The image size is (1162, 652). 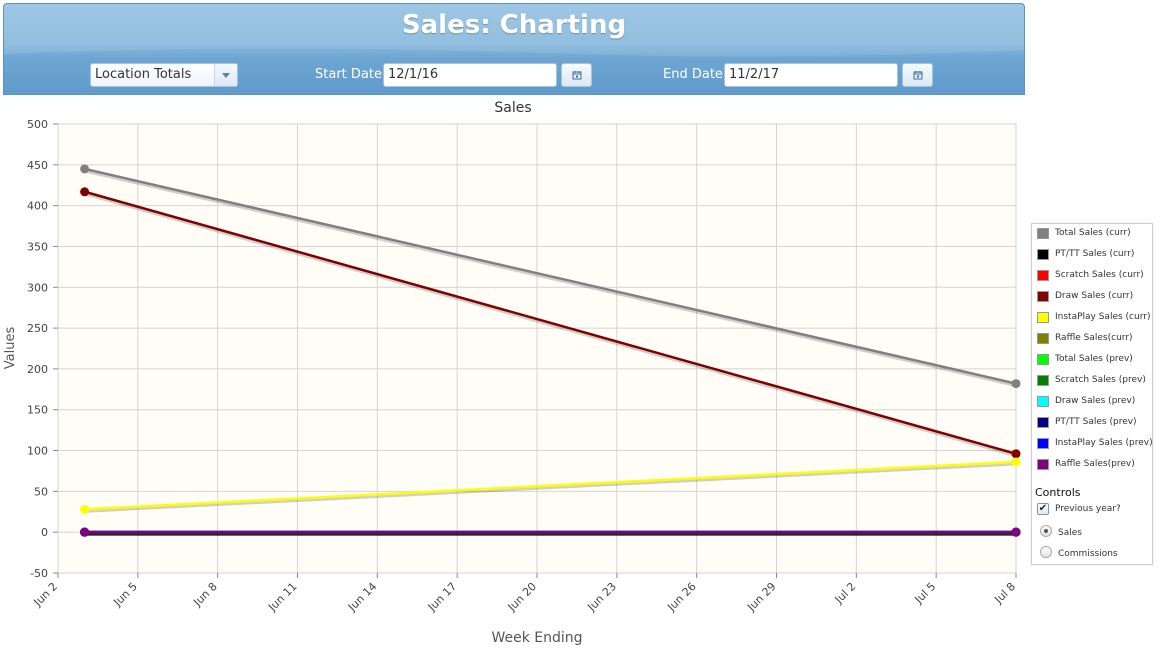 What do you see at coordinates (37, 410) in the screenshot?
I see `y-tick-label: 150` at bounding box center [37, 410].